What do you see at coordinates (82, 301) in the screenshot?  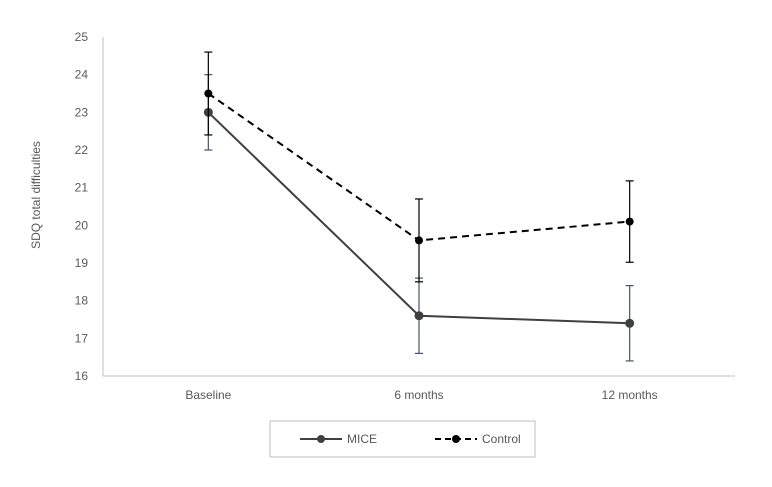 I see `y-tick-label: 18` at bounding box center [82, 301].